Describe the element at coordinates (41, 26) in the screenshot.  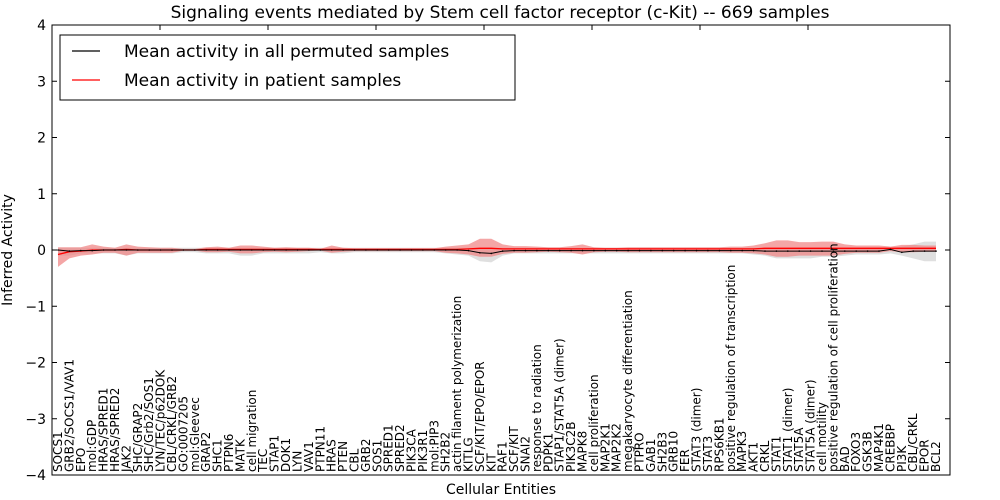
I see `y-tick-label: 4` at that location.